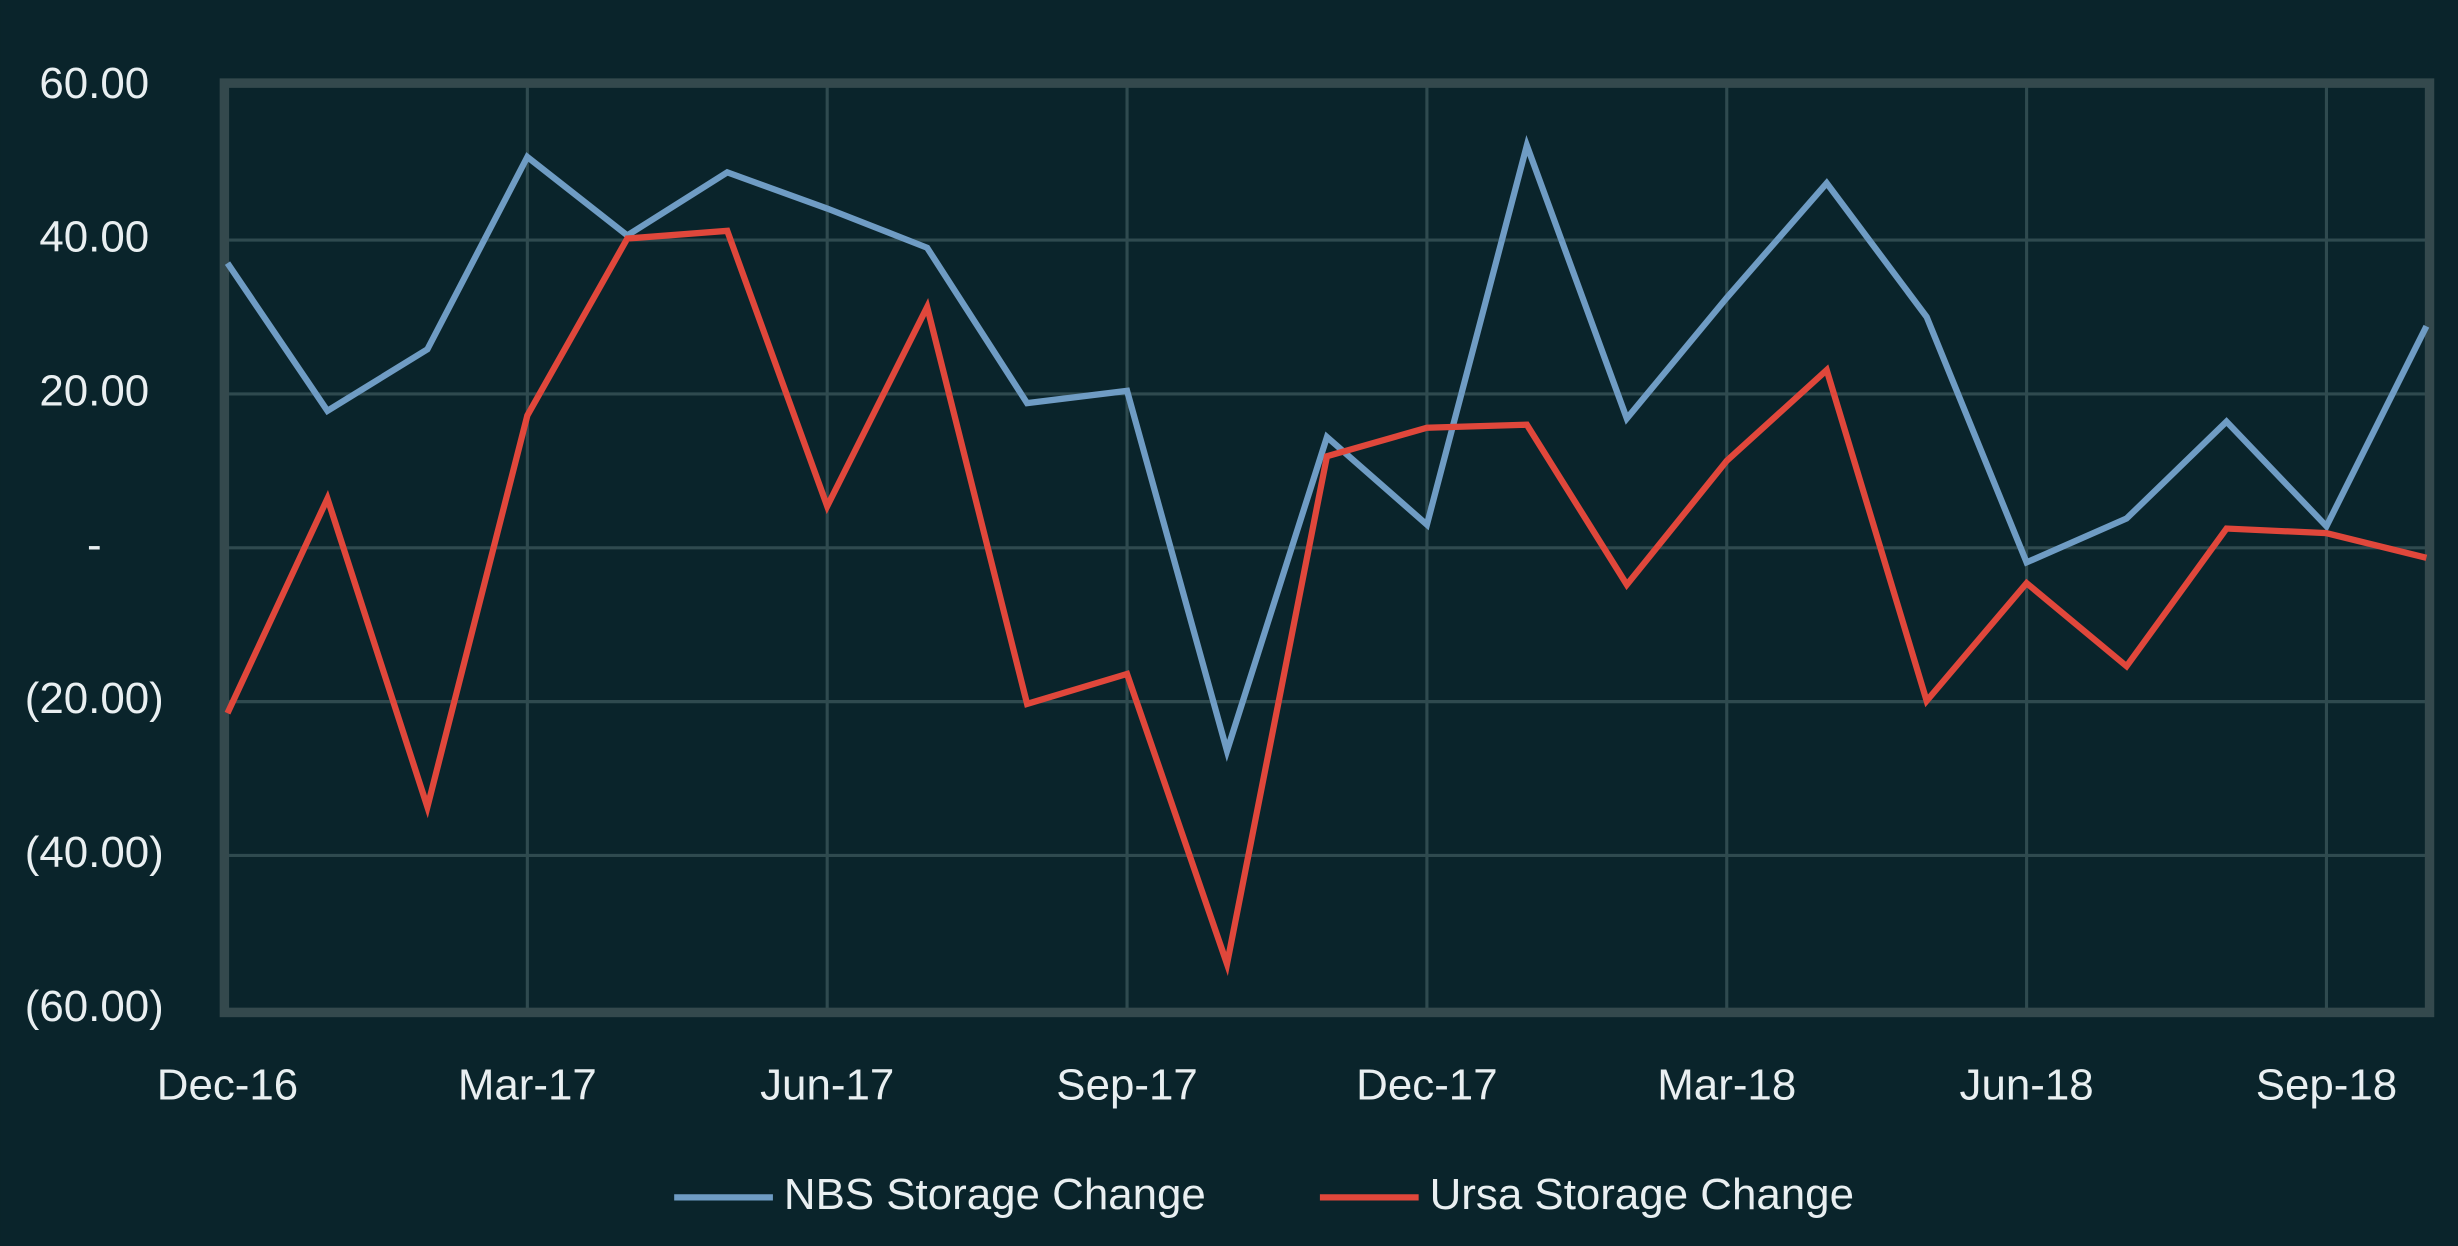 Image resolution: width=2458 pixels, height=1246 pixels. What do you see at coordinates (94, 1006) in the screenshot?
I see `y-tick-label: (60.00)` at bounding box center [94, 1006].